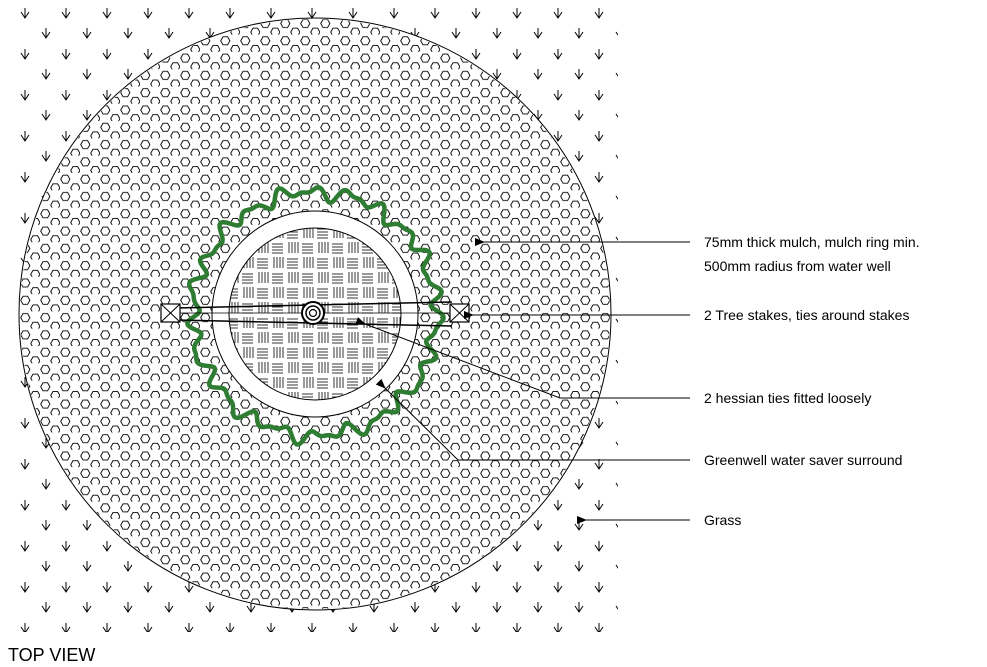 The image size is (987, 667). I want to click on callout-stakes: 2 Tree stakes, ties around stakes, so click(806, 315).